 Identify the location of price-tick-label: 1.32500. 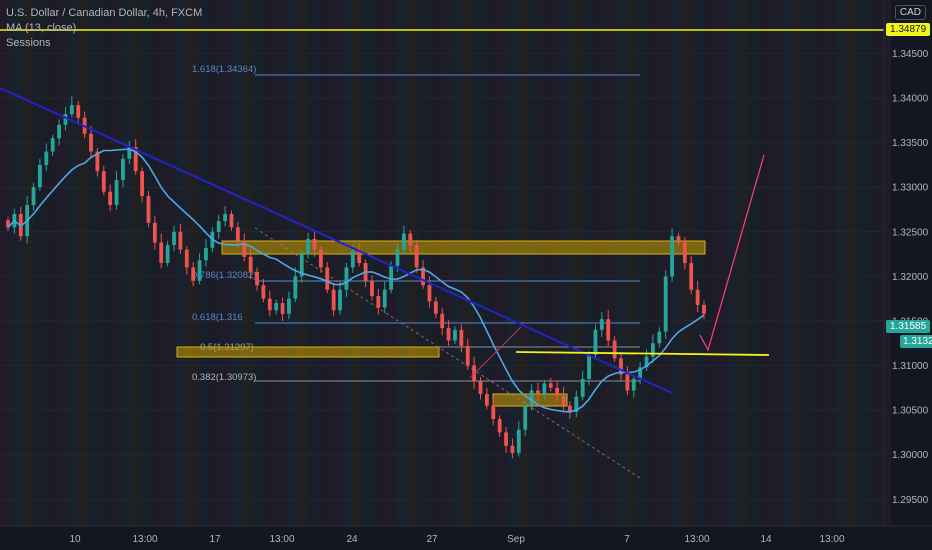
(910, 232).